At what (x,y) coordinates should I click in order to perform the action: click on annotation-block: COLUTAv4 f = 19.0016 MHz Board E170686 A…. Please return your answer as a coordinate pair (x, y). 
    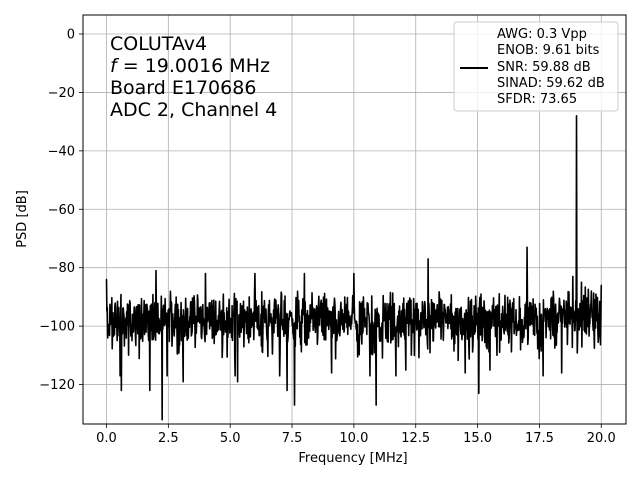
    Looking at the image, I should click on (193, 77).